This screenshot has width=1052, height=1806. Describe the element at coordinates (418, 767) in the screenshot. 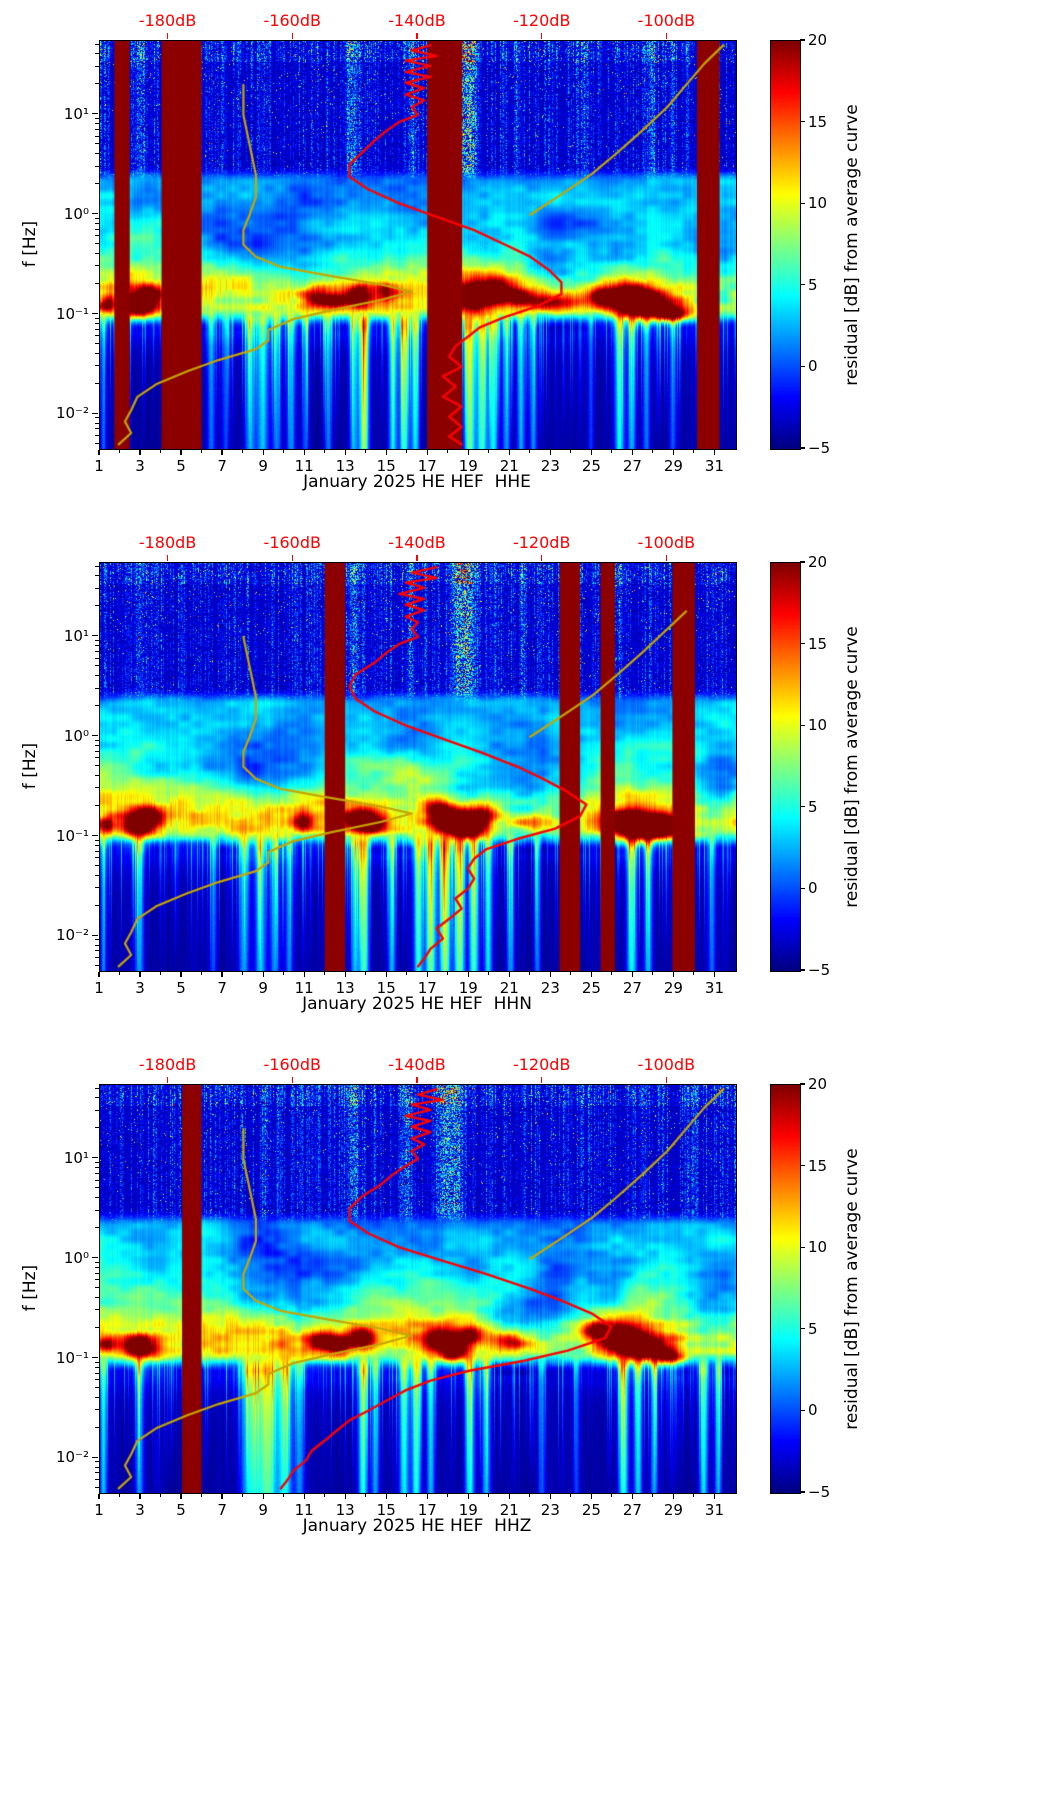

I see `plot-area` at that location.